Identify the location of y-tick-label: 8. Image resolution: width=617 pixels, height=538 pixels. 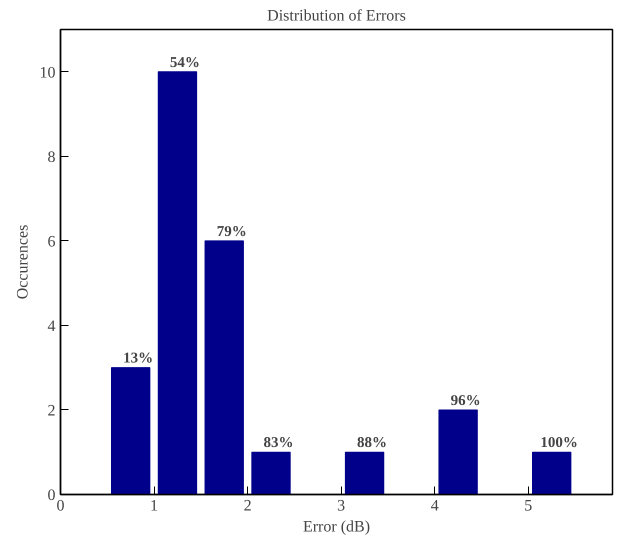
(52, 157).